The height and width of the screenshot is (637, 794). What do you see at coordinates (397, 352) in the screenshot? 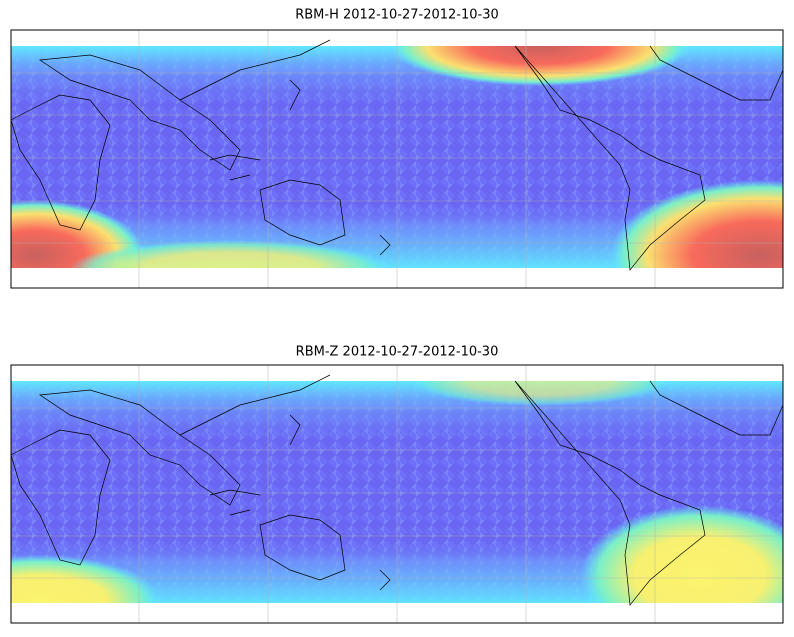
I see `panel-title: RBM-Z 2012-10-27-2012-10-30` at bounding box center [397, 352].